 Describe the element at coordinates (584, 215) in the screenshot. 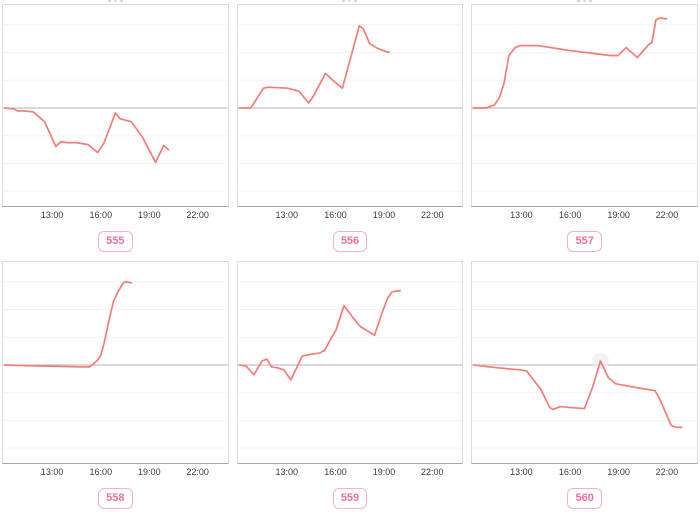

I see `x-axis-557: 13:00 16:00 19:00 22:00` at that location.